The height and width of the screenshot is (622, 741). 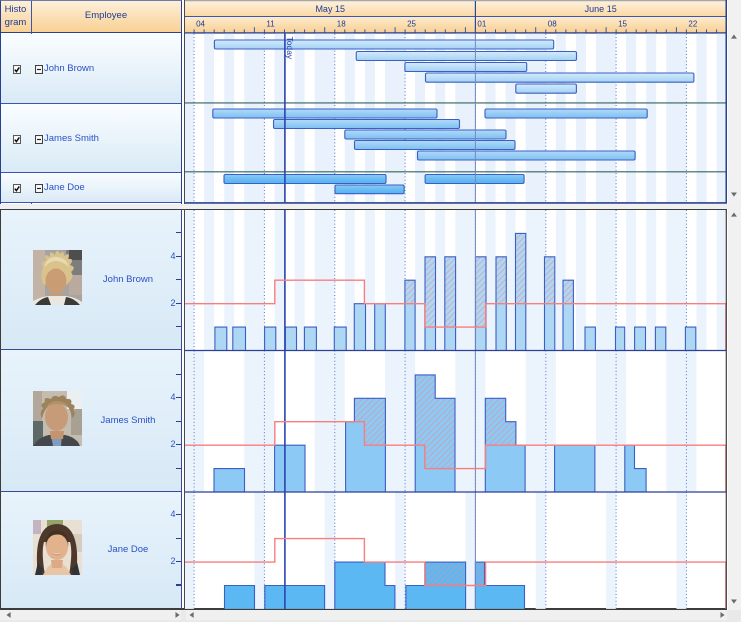 What do you see at coordinates (481, 23) in the screenshot?
I see `svg-text: 01` at bounding box center [481, 23].